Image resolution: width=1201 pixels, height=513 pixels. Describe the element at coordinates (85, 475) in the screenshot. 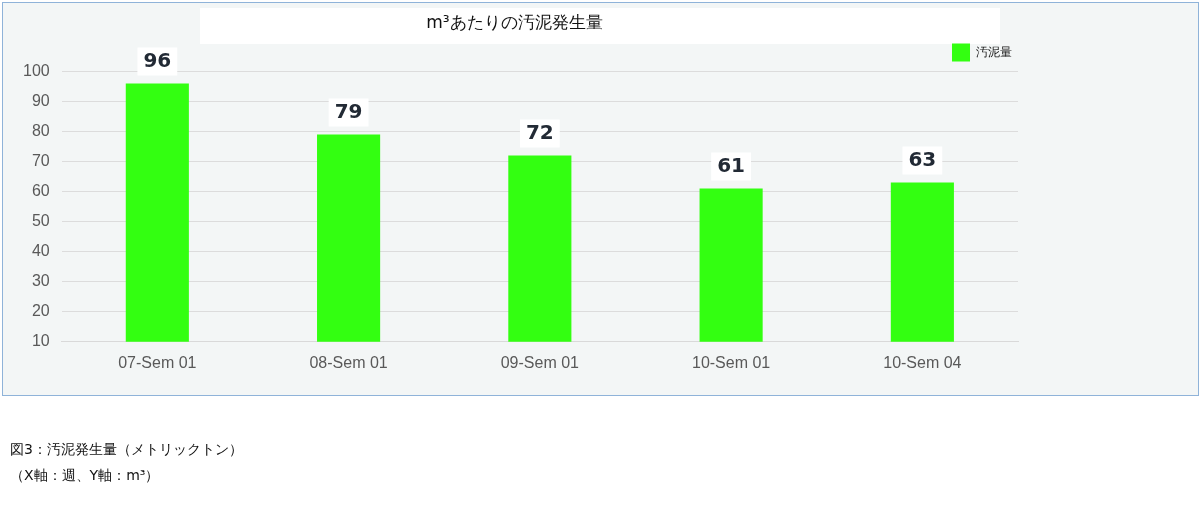

I see `text: （X軸：週、Y軸：m³）` at that location.